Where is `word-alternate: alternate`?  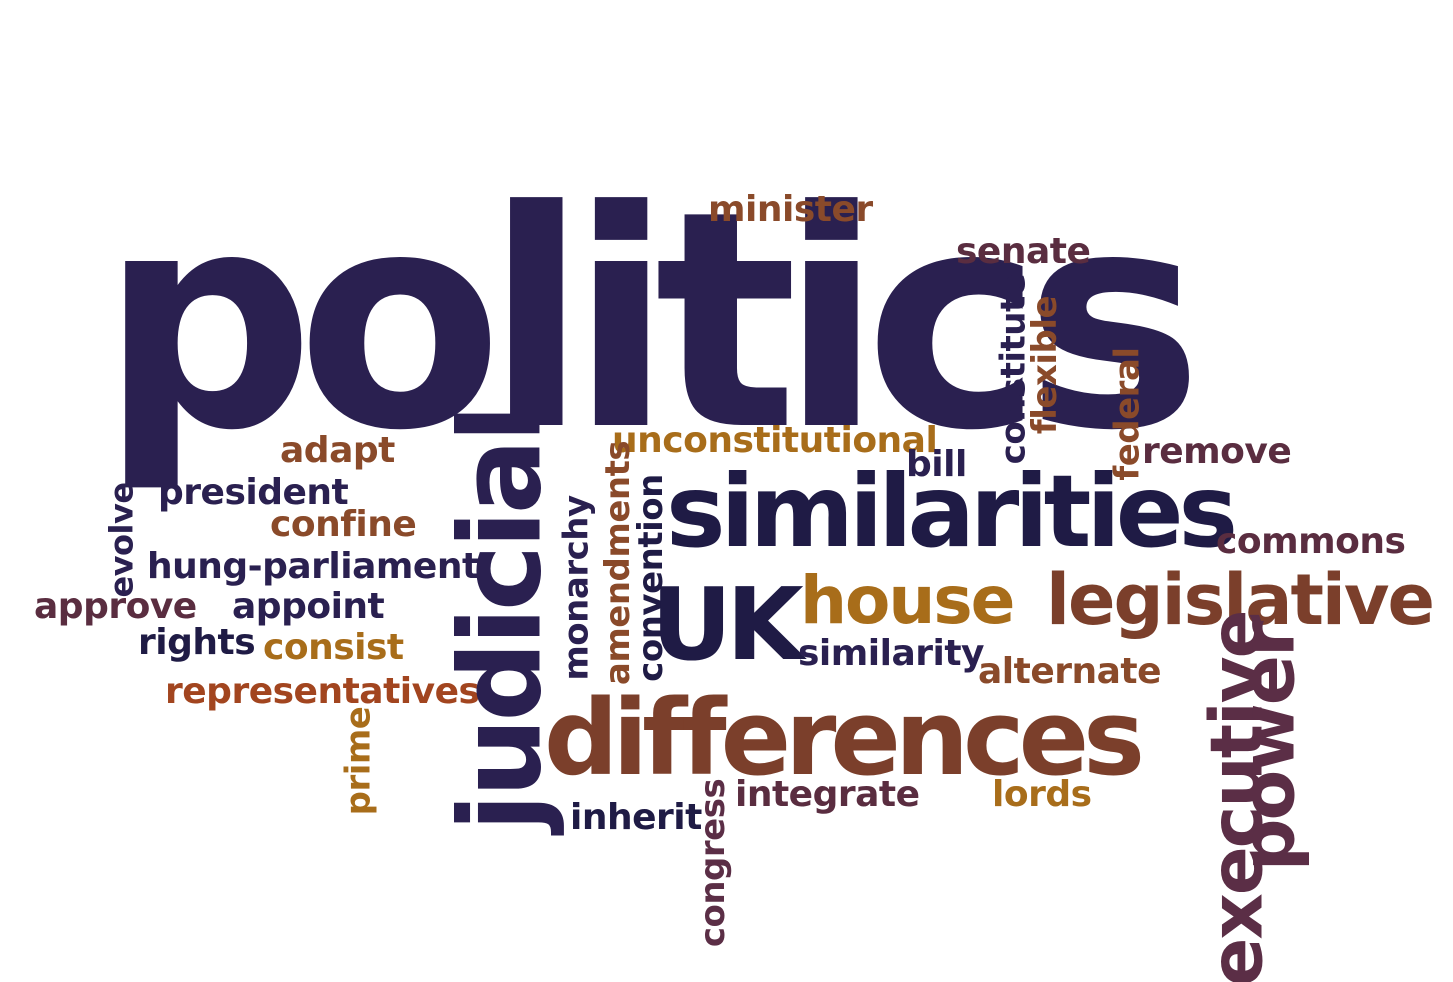
word-alternate: alternate is located at coordinates (1070, 671).